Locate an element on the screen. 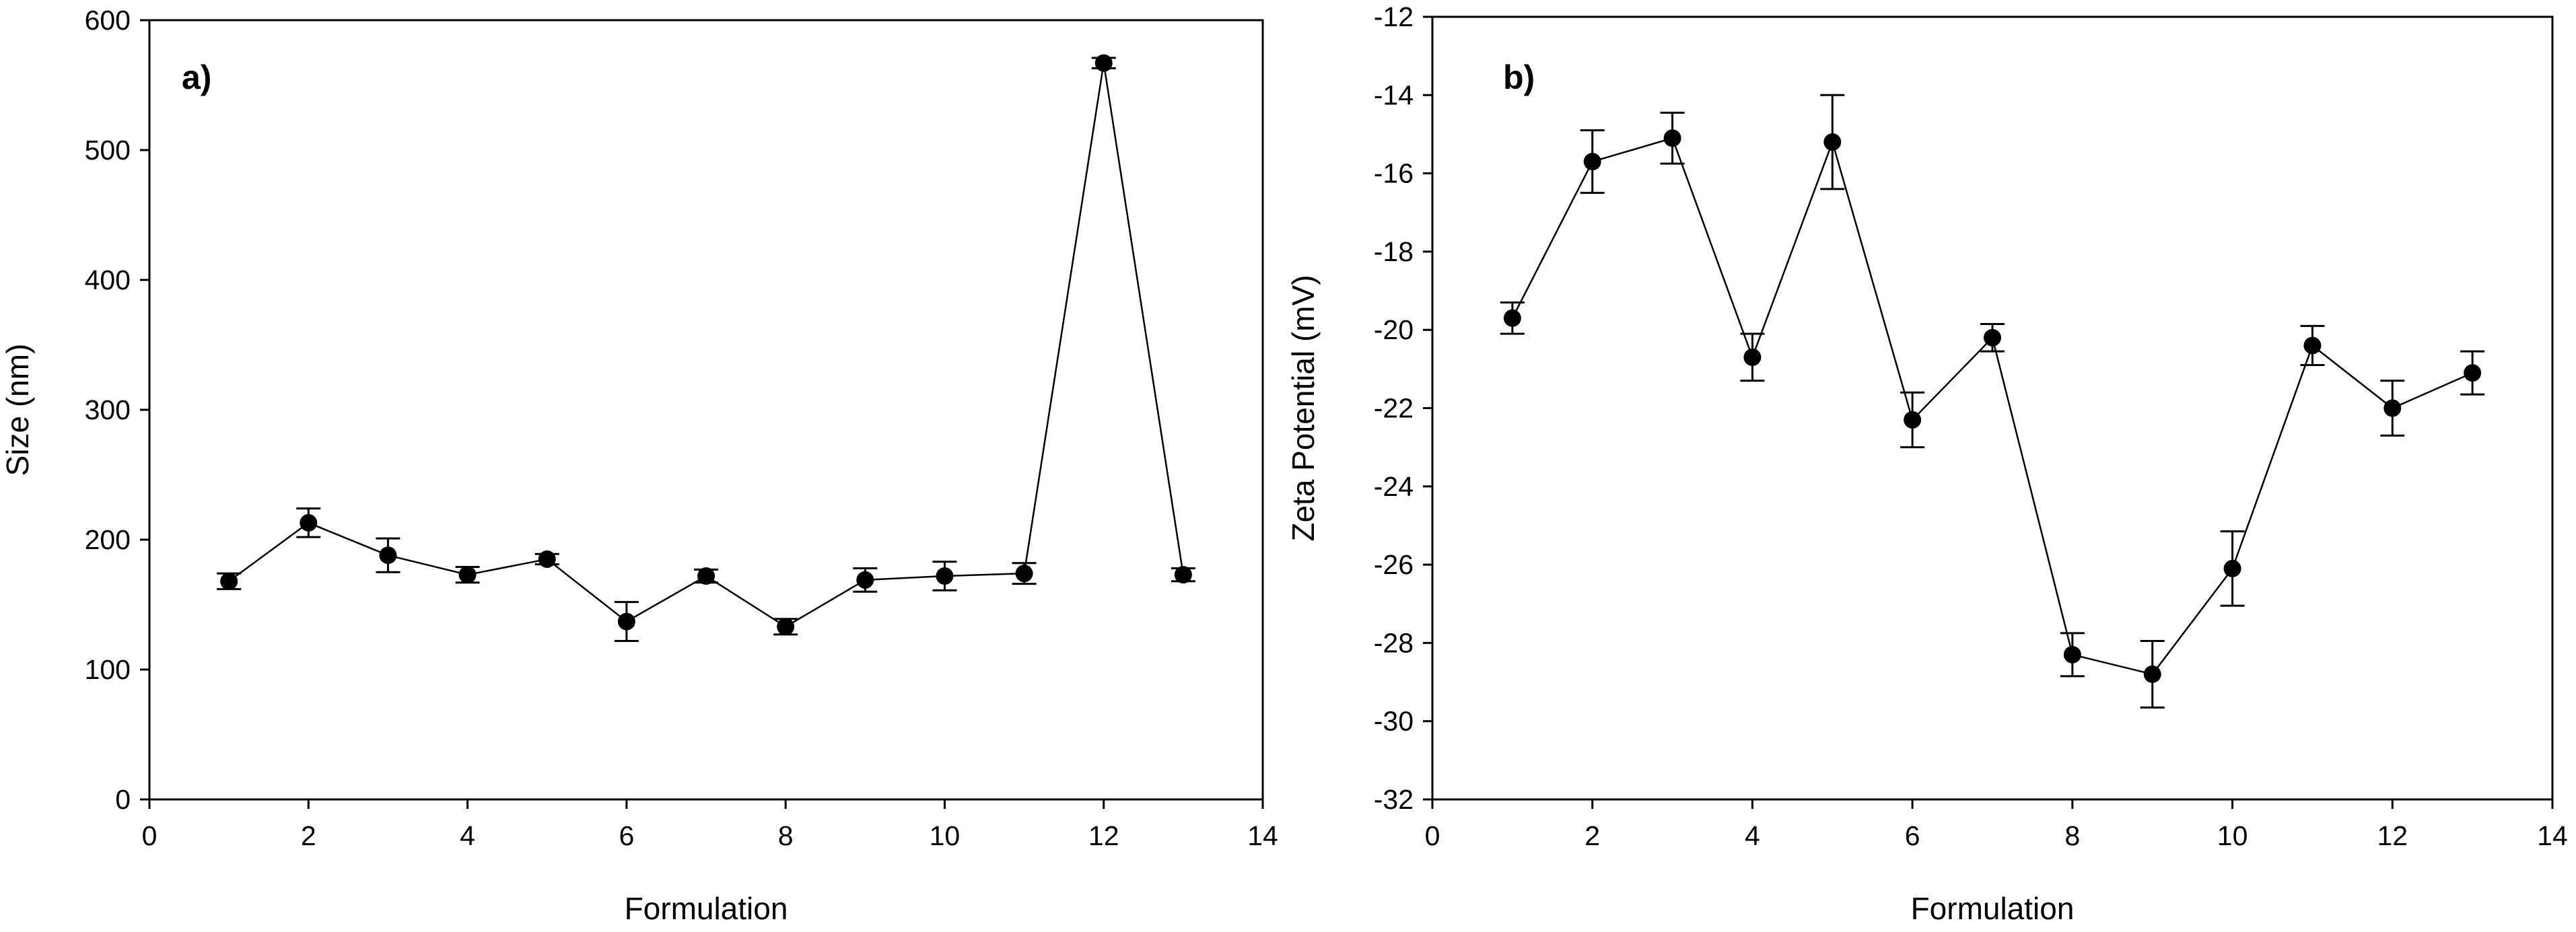  y-tick-label: -22 is located at coordinates (1394, 409).